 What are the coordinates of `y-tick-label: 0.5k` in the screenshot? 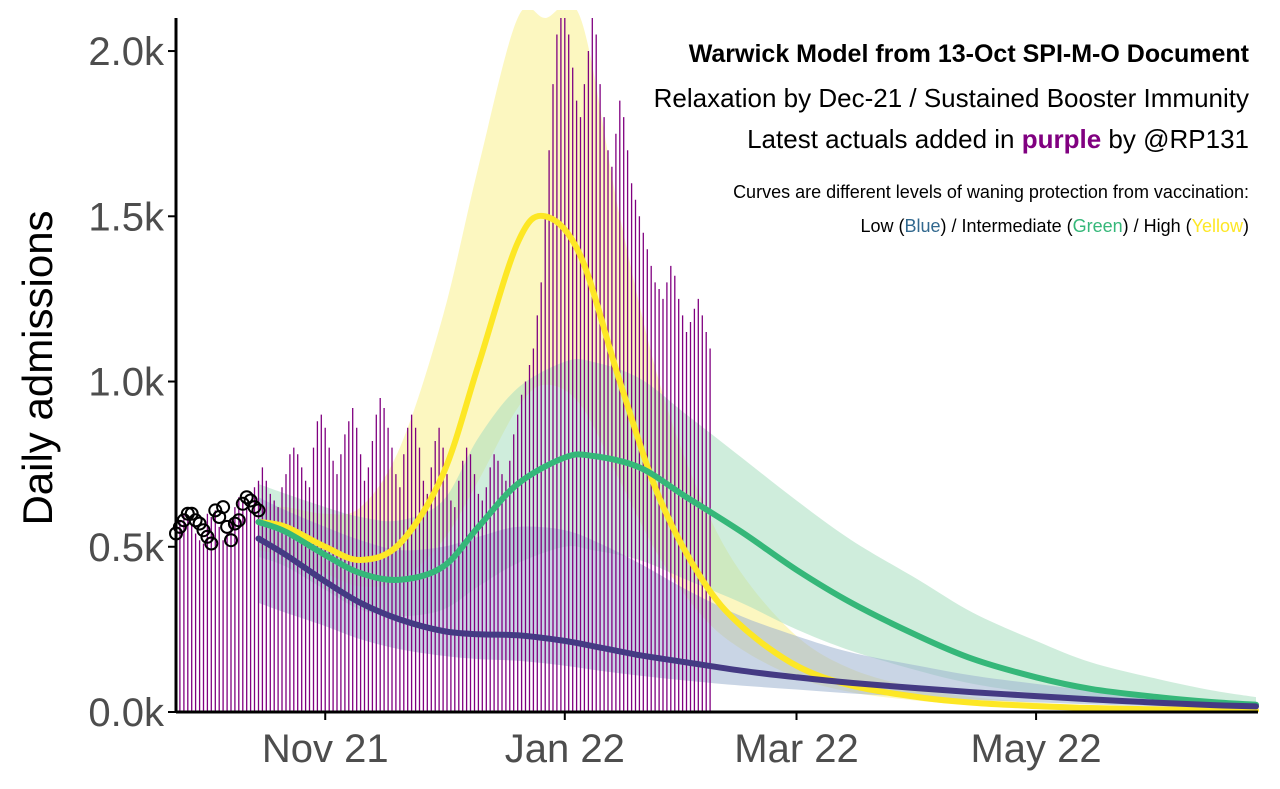 It's located at (126, 548).